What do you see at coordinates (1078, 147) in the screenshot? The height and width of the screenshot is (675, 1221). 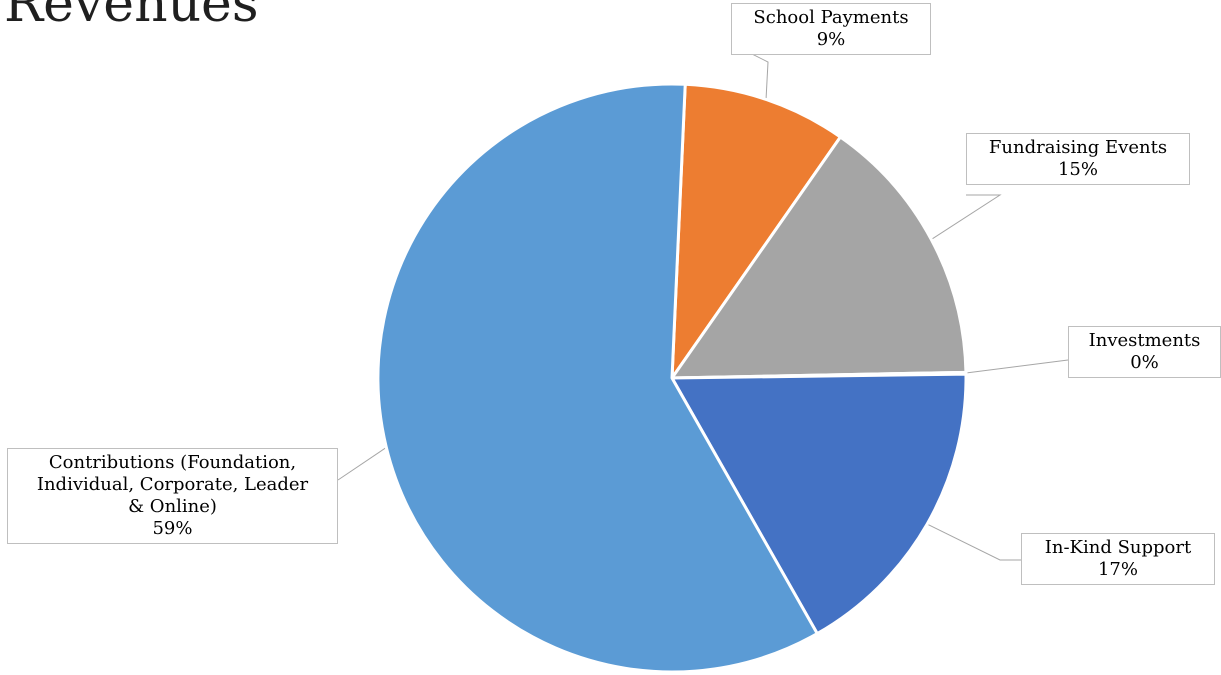 I see `slice-name: Fundraising Events` at bounding box center [1078, 147].